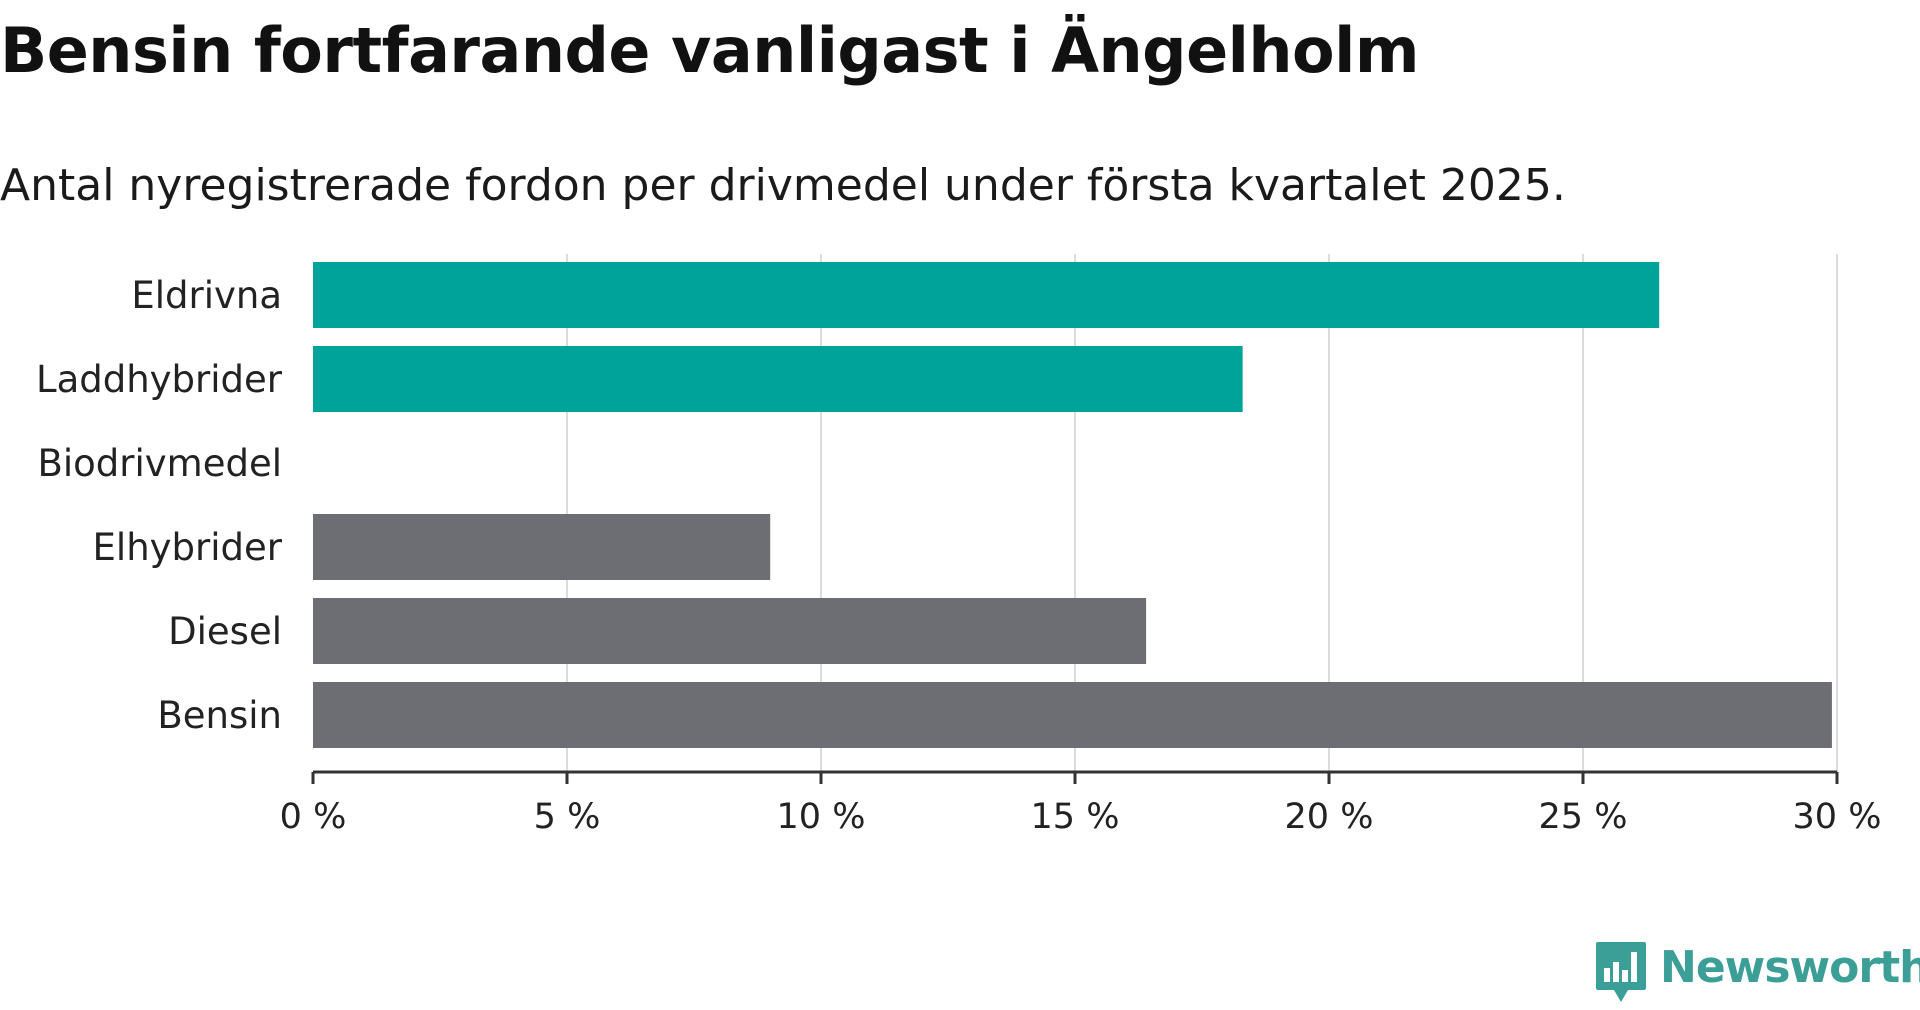 The height and width of the screenshot is (1010, 1920). I want to click on bar-elhybrider, so click(542, 547).